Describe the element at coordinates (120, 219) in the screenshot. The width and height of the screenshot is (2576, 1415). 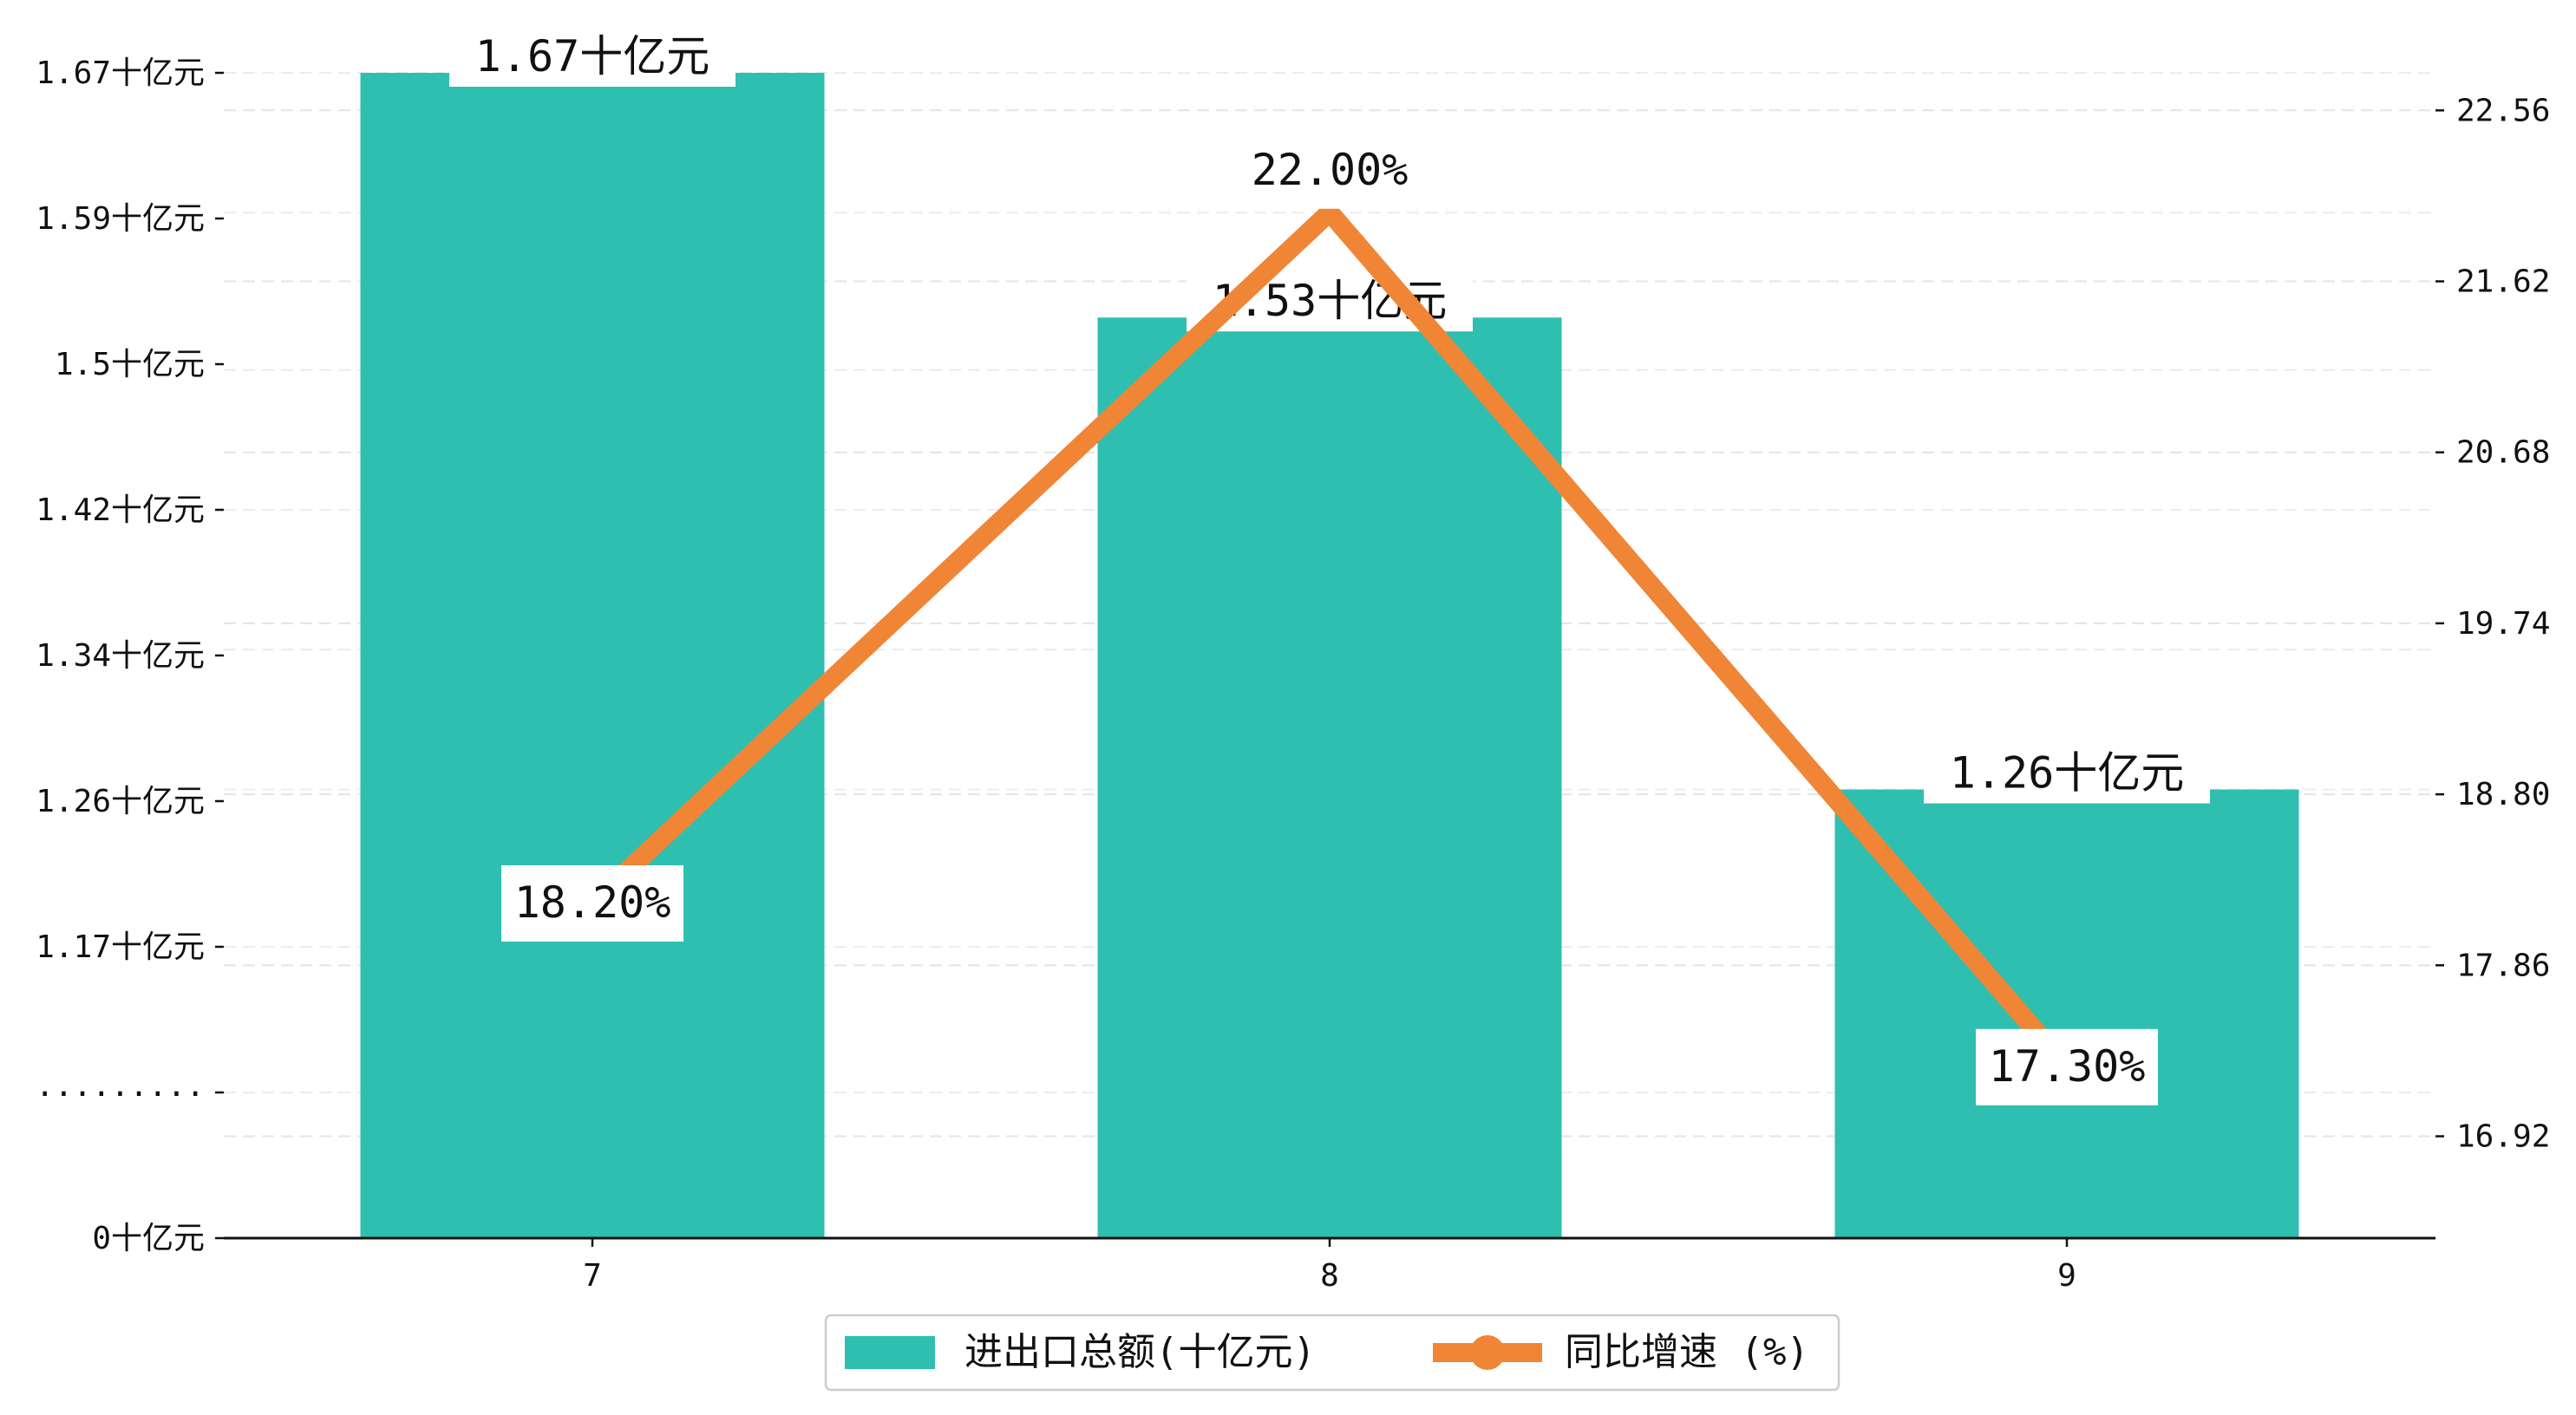
I see `y-left-tick-label: 1.59十亿元` at that location.